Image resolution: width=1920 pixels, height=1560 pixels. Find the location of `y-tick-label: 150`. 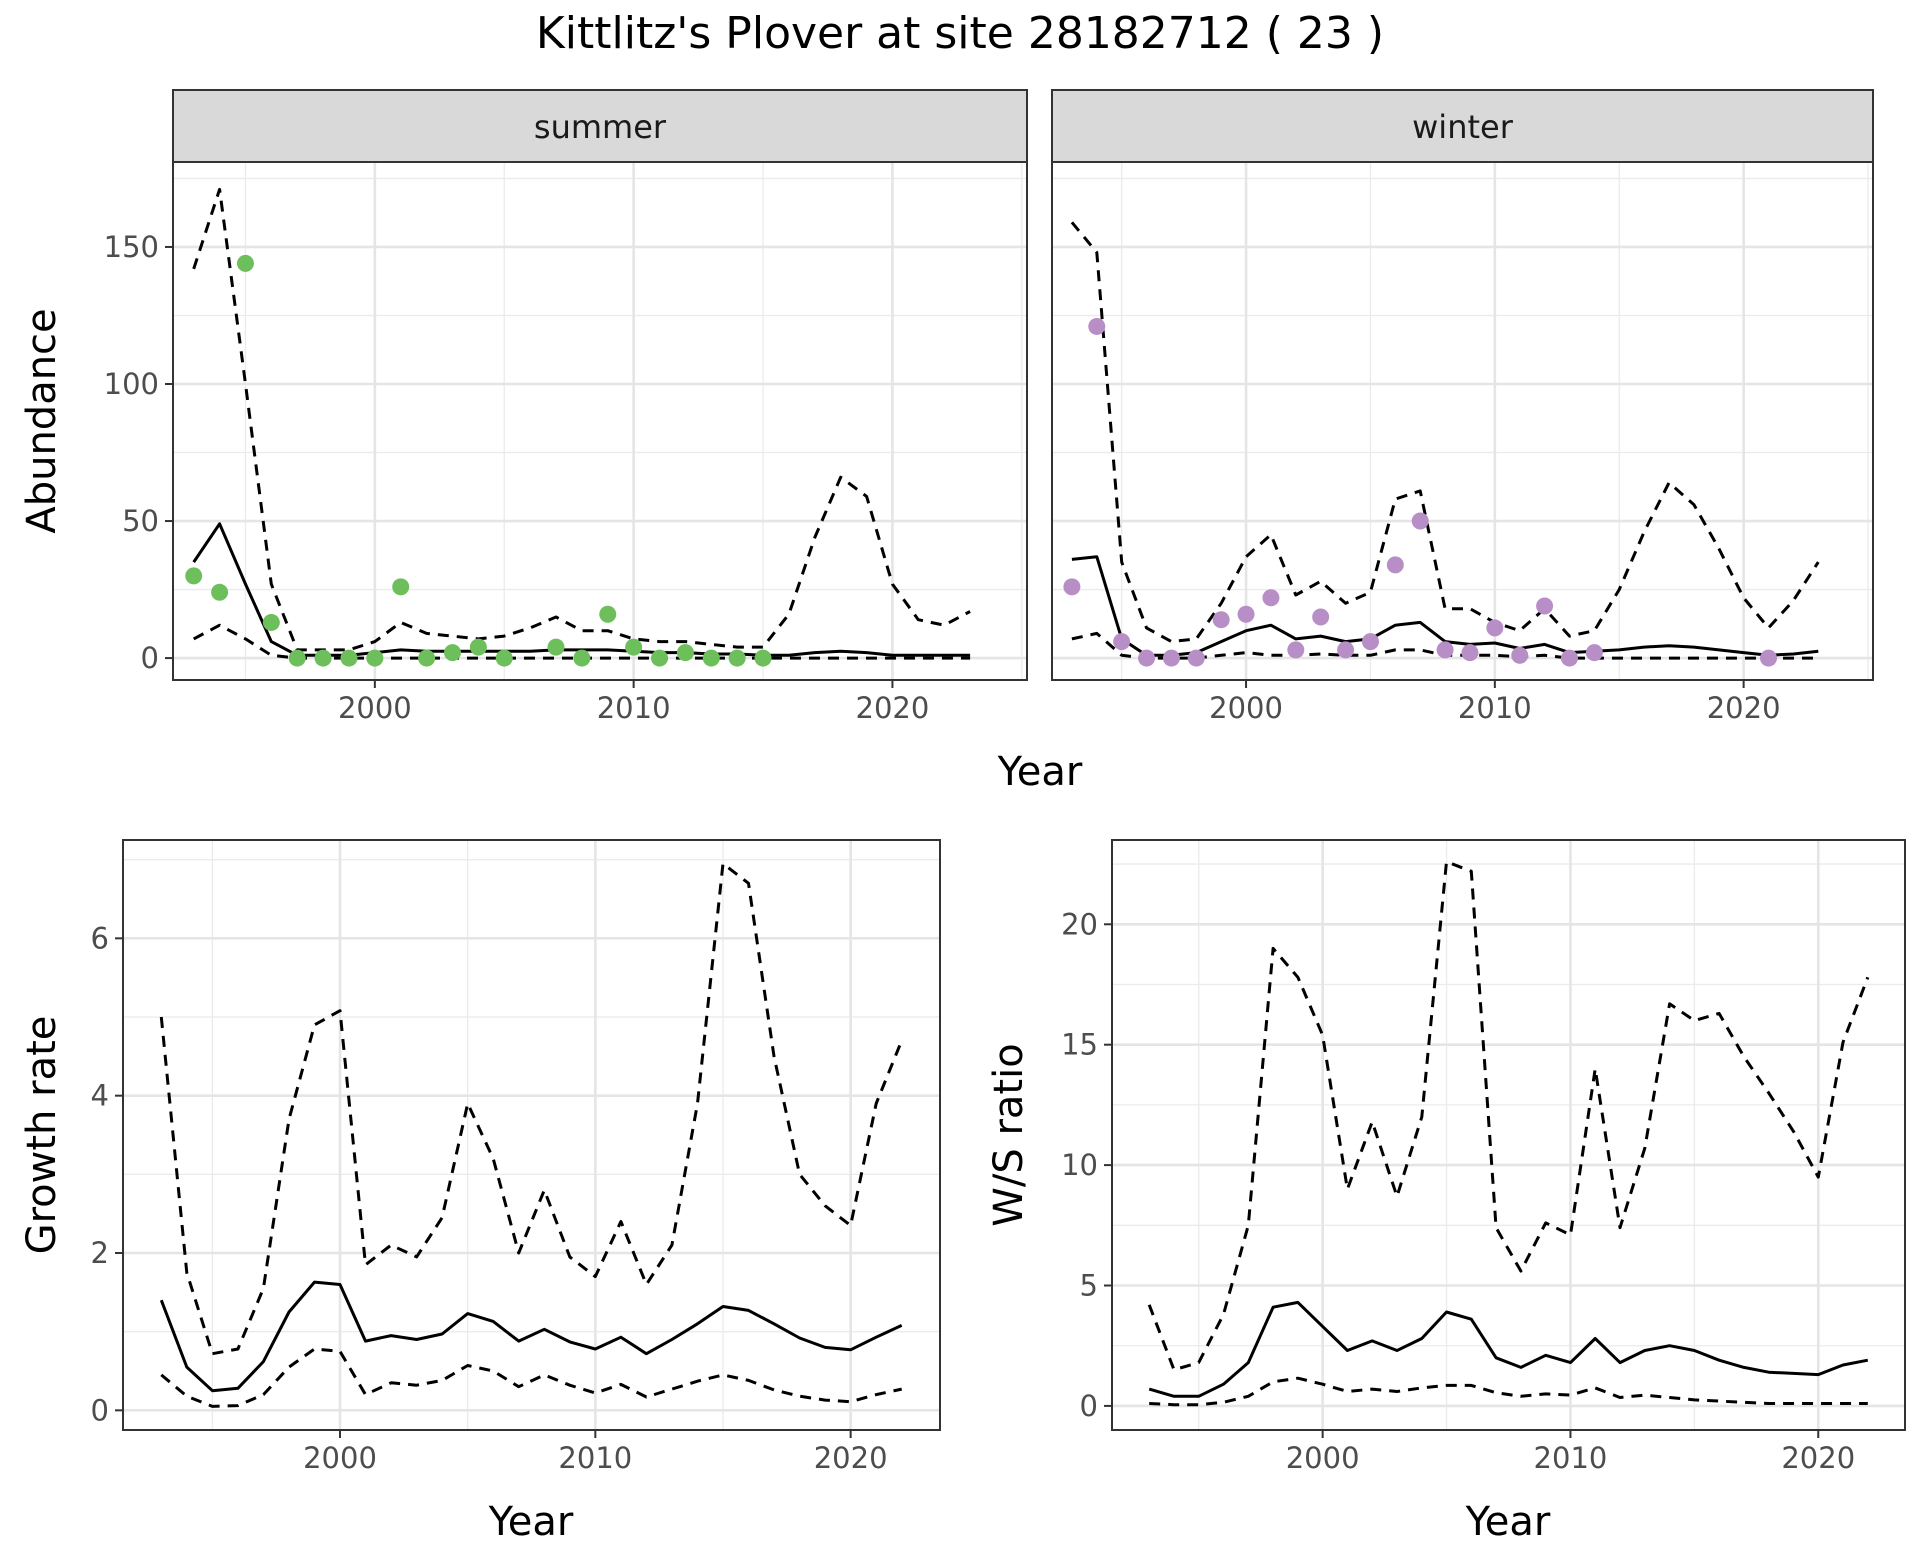

y-tick-label: 150 is located at coordinates (131, 247).